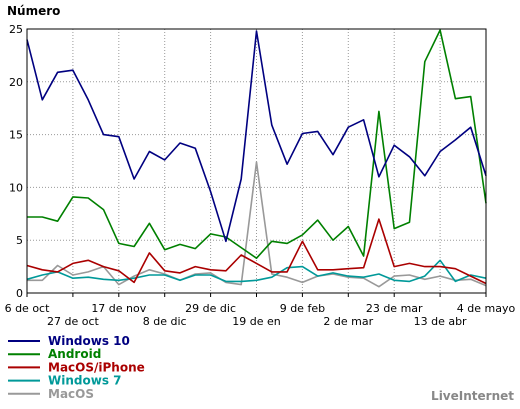 The width and height of the screenshot is (520, 409). I want to click on x-tick-label: 2 de mar, so click(348, 321).